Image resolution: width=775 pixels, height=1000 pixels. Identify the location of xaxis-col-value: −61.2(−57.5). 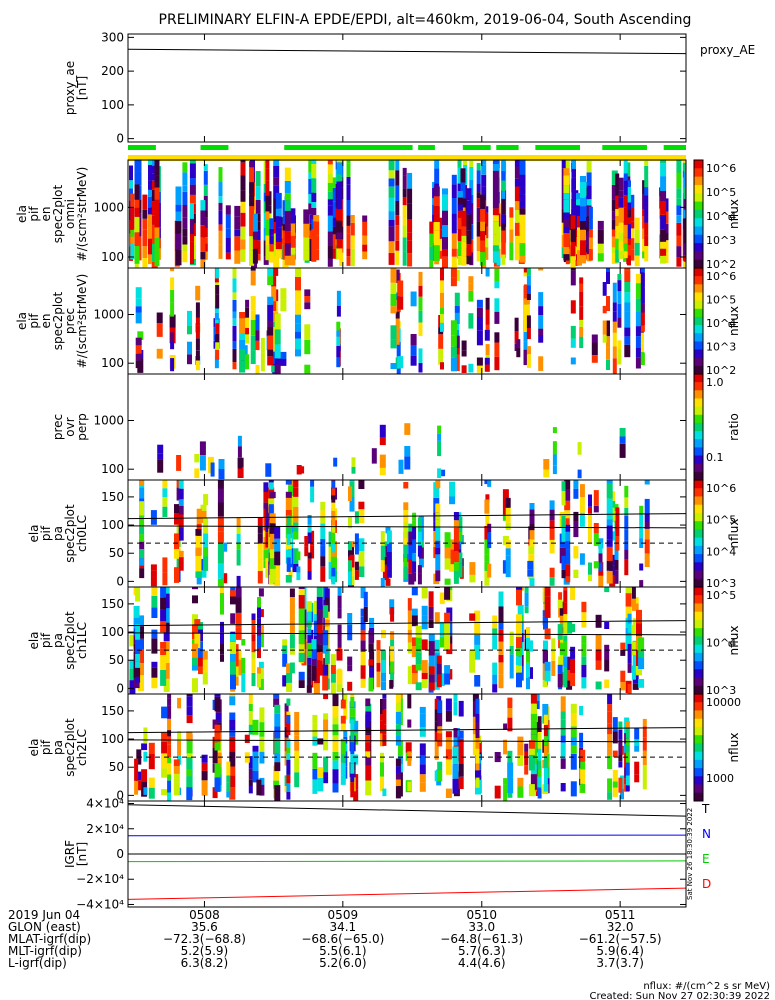
(620, 939).